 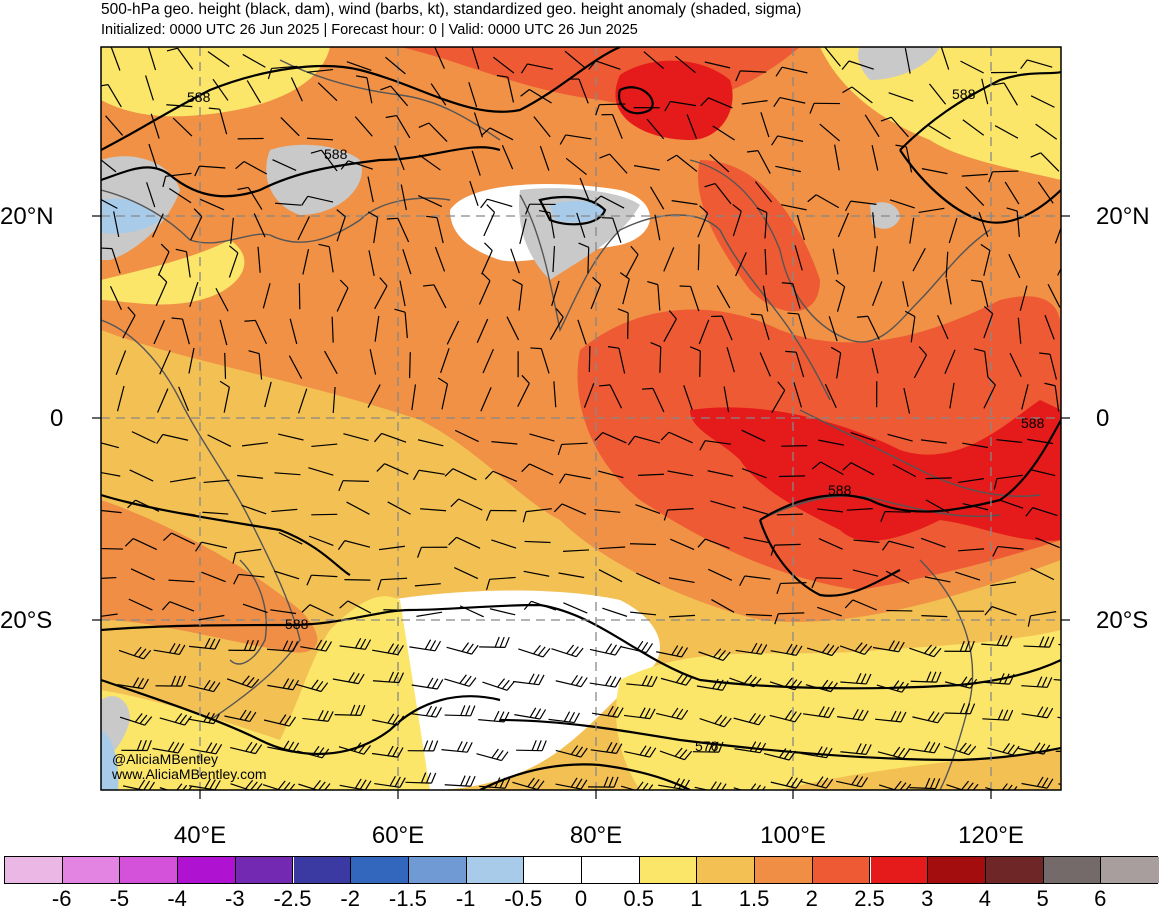 I want to click on colorbar, so click(x=581, y=870).